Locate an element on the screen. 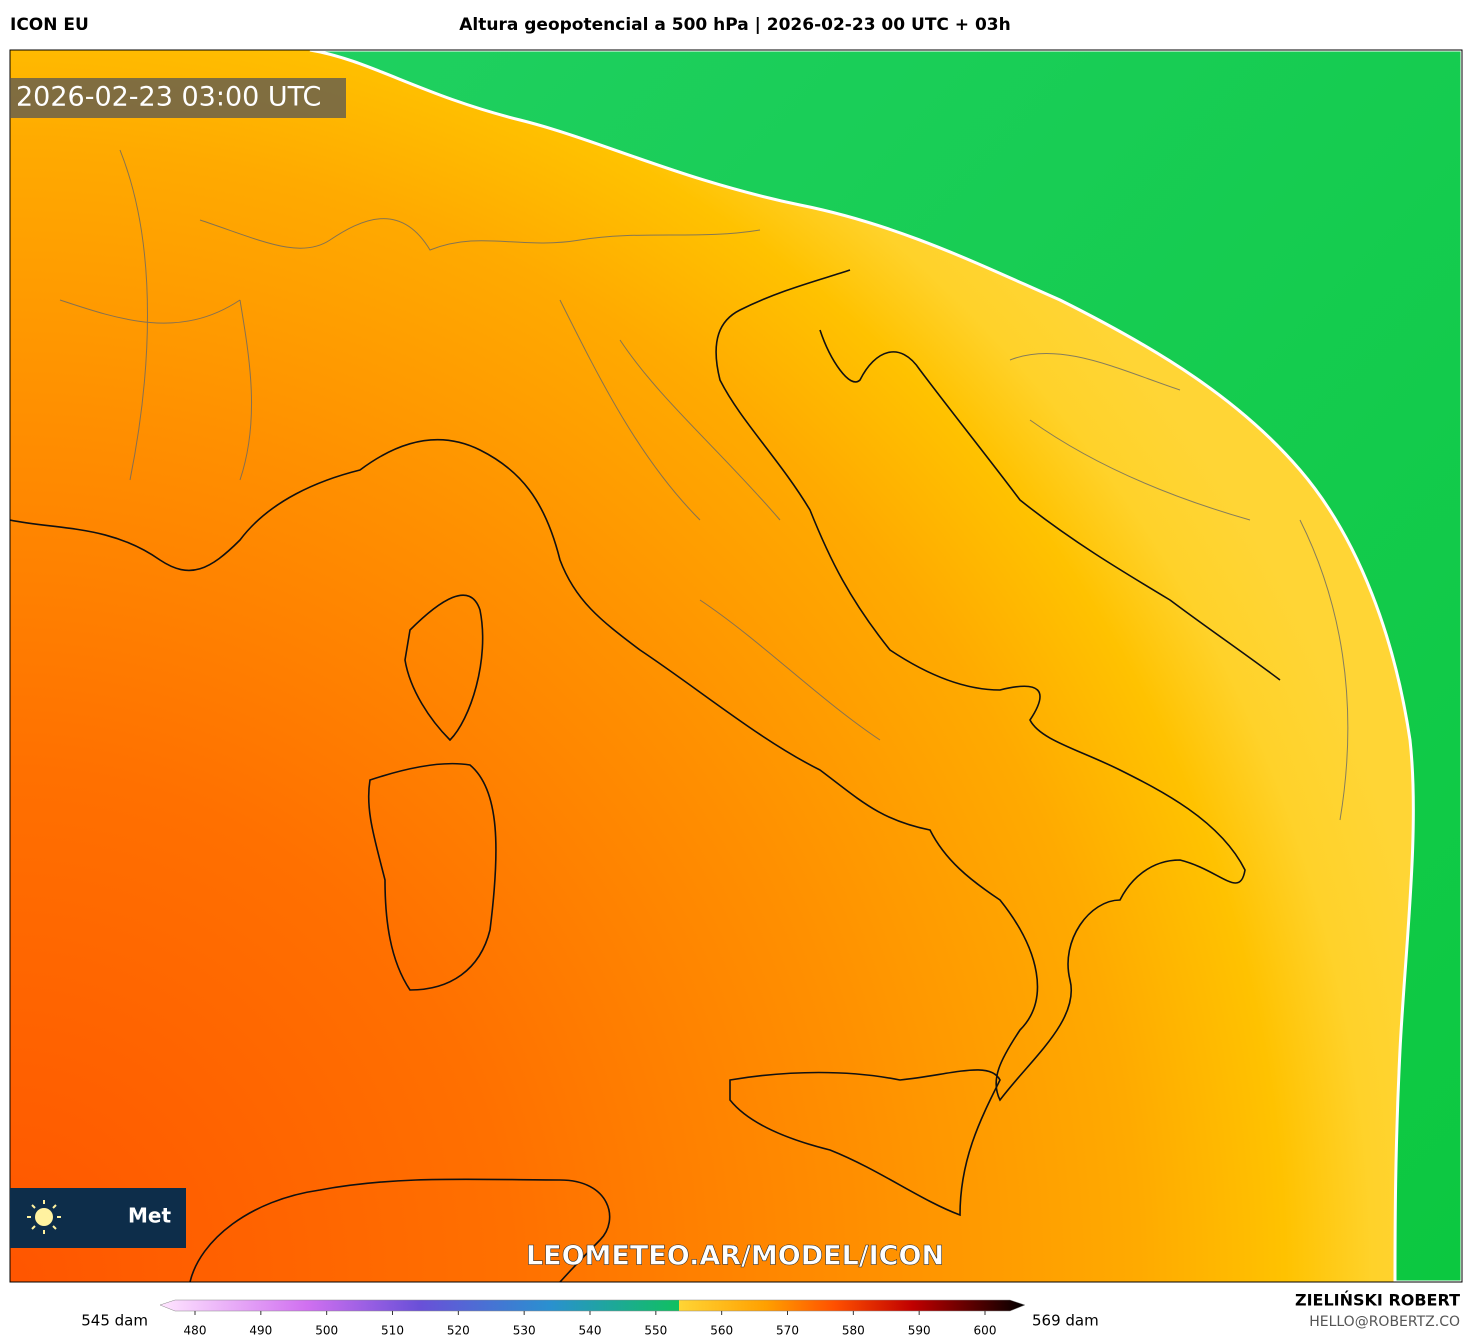 This screenshot has height=1342, width=1470. colorbar-ticks: 480 490 500 510 520 530 540 550 560 570 580 590 600 is located at coordinates (590, 1324).